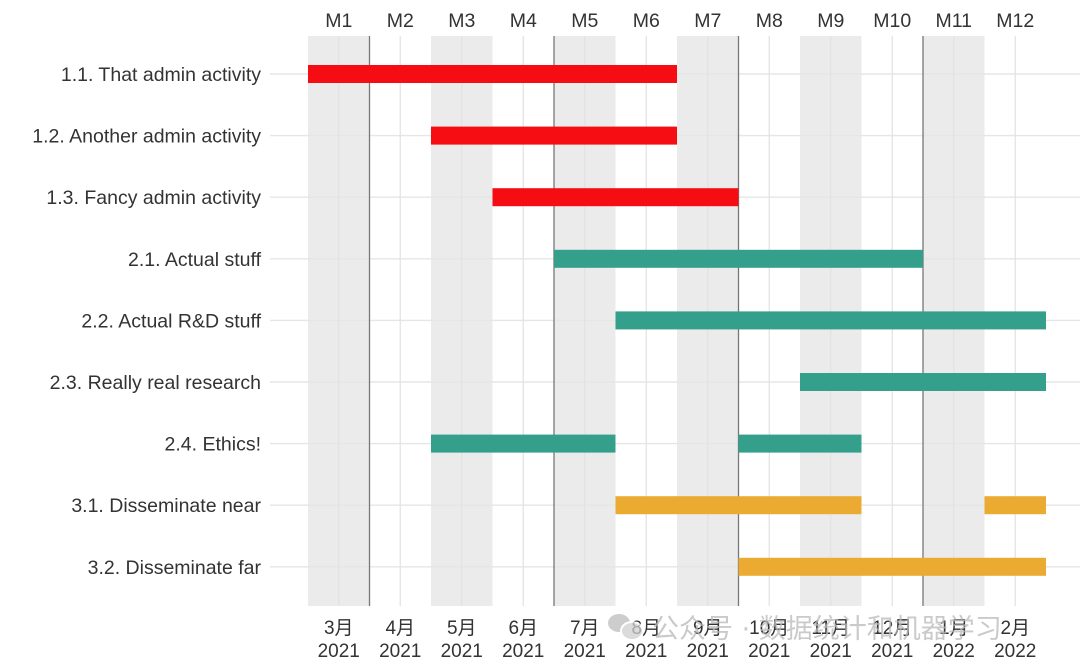  I want to click on bottom-tick-month: 4月, so click(400, 628).